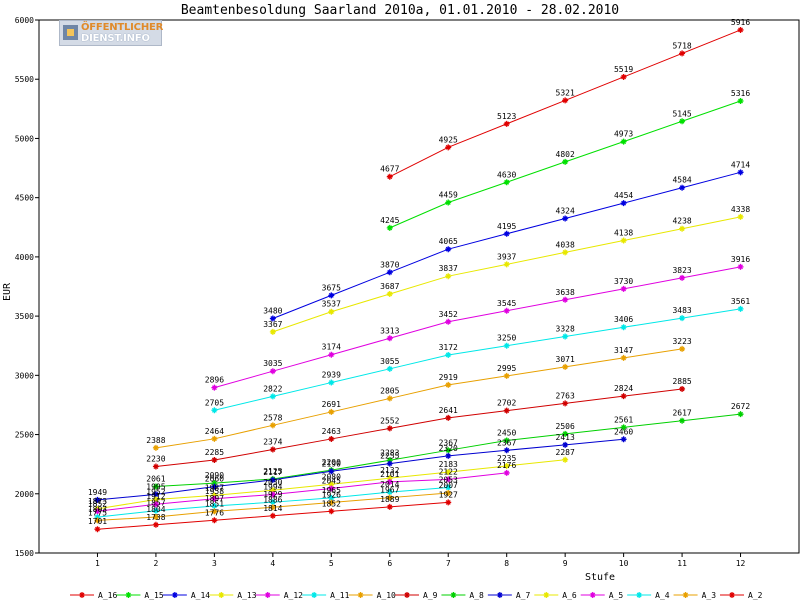 The height and width of the screenshot is (600, 800). Describe the element at coordinates (662, 595) in the screenshot. I see `legend-label: A_4` at that location.